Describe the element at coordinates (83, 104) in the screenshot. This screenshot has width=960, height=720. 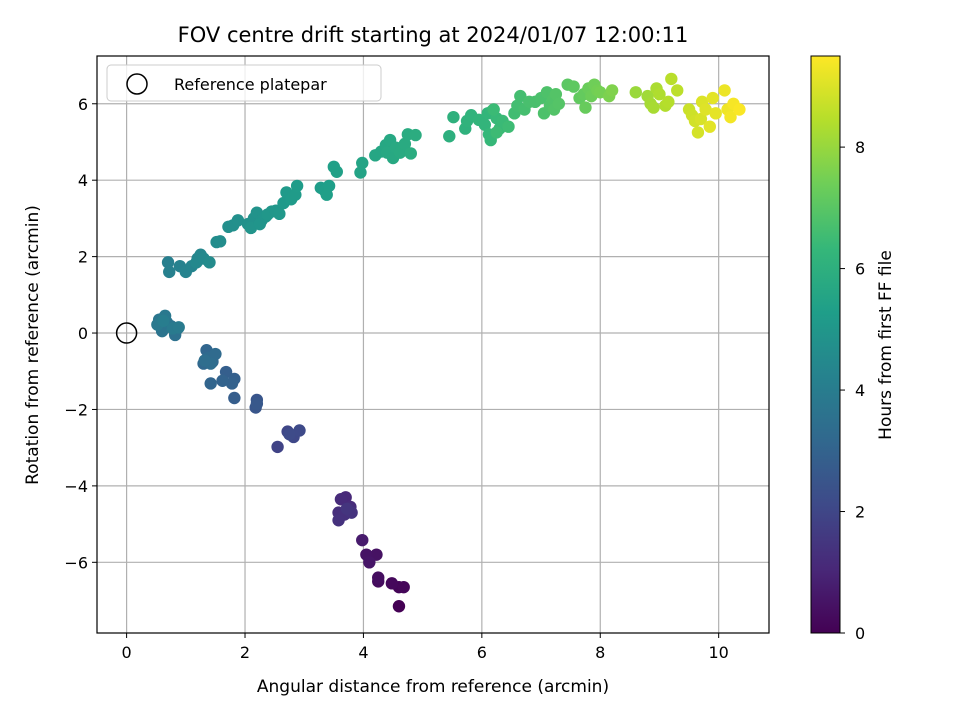
I see `y-tick-label: 6` at that location.